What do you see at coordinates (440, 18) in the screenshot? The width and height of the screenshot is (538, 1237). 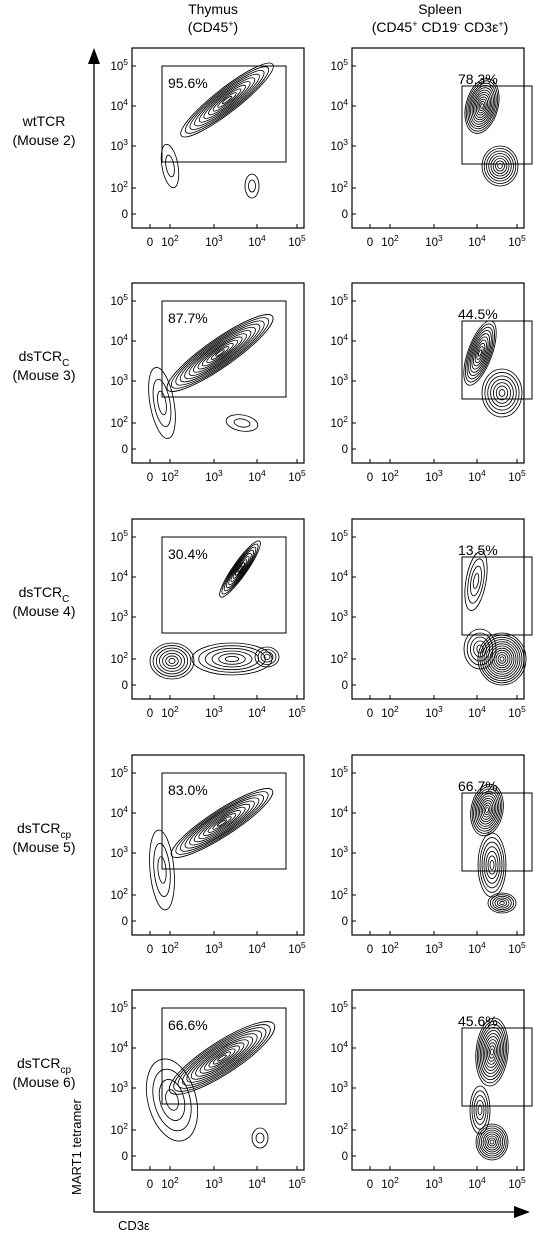 I see `column-header-spleen: Spleen (CD45+ CD19- CD3ε+)` at bounding box center [440, 18].